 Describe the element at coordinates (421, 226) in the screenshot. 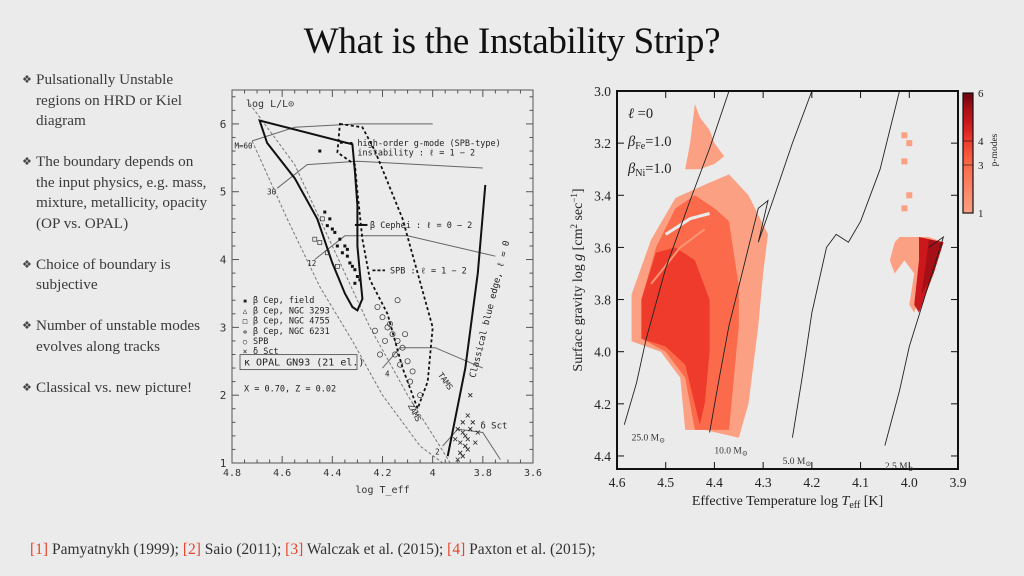

I see `legend-label: β Cephei : ℓ = 0 − 2` at that location.